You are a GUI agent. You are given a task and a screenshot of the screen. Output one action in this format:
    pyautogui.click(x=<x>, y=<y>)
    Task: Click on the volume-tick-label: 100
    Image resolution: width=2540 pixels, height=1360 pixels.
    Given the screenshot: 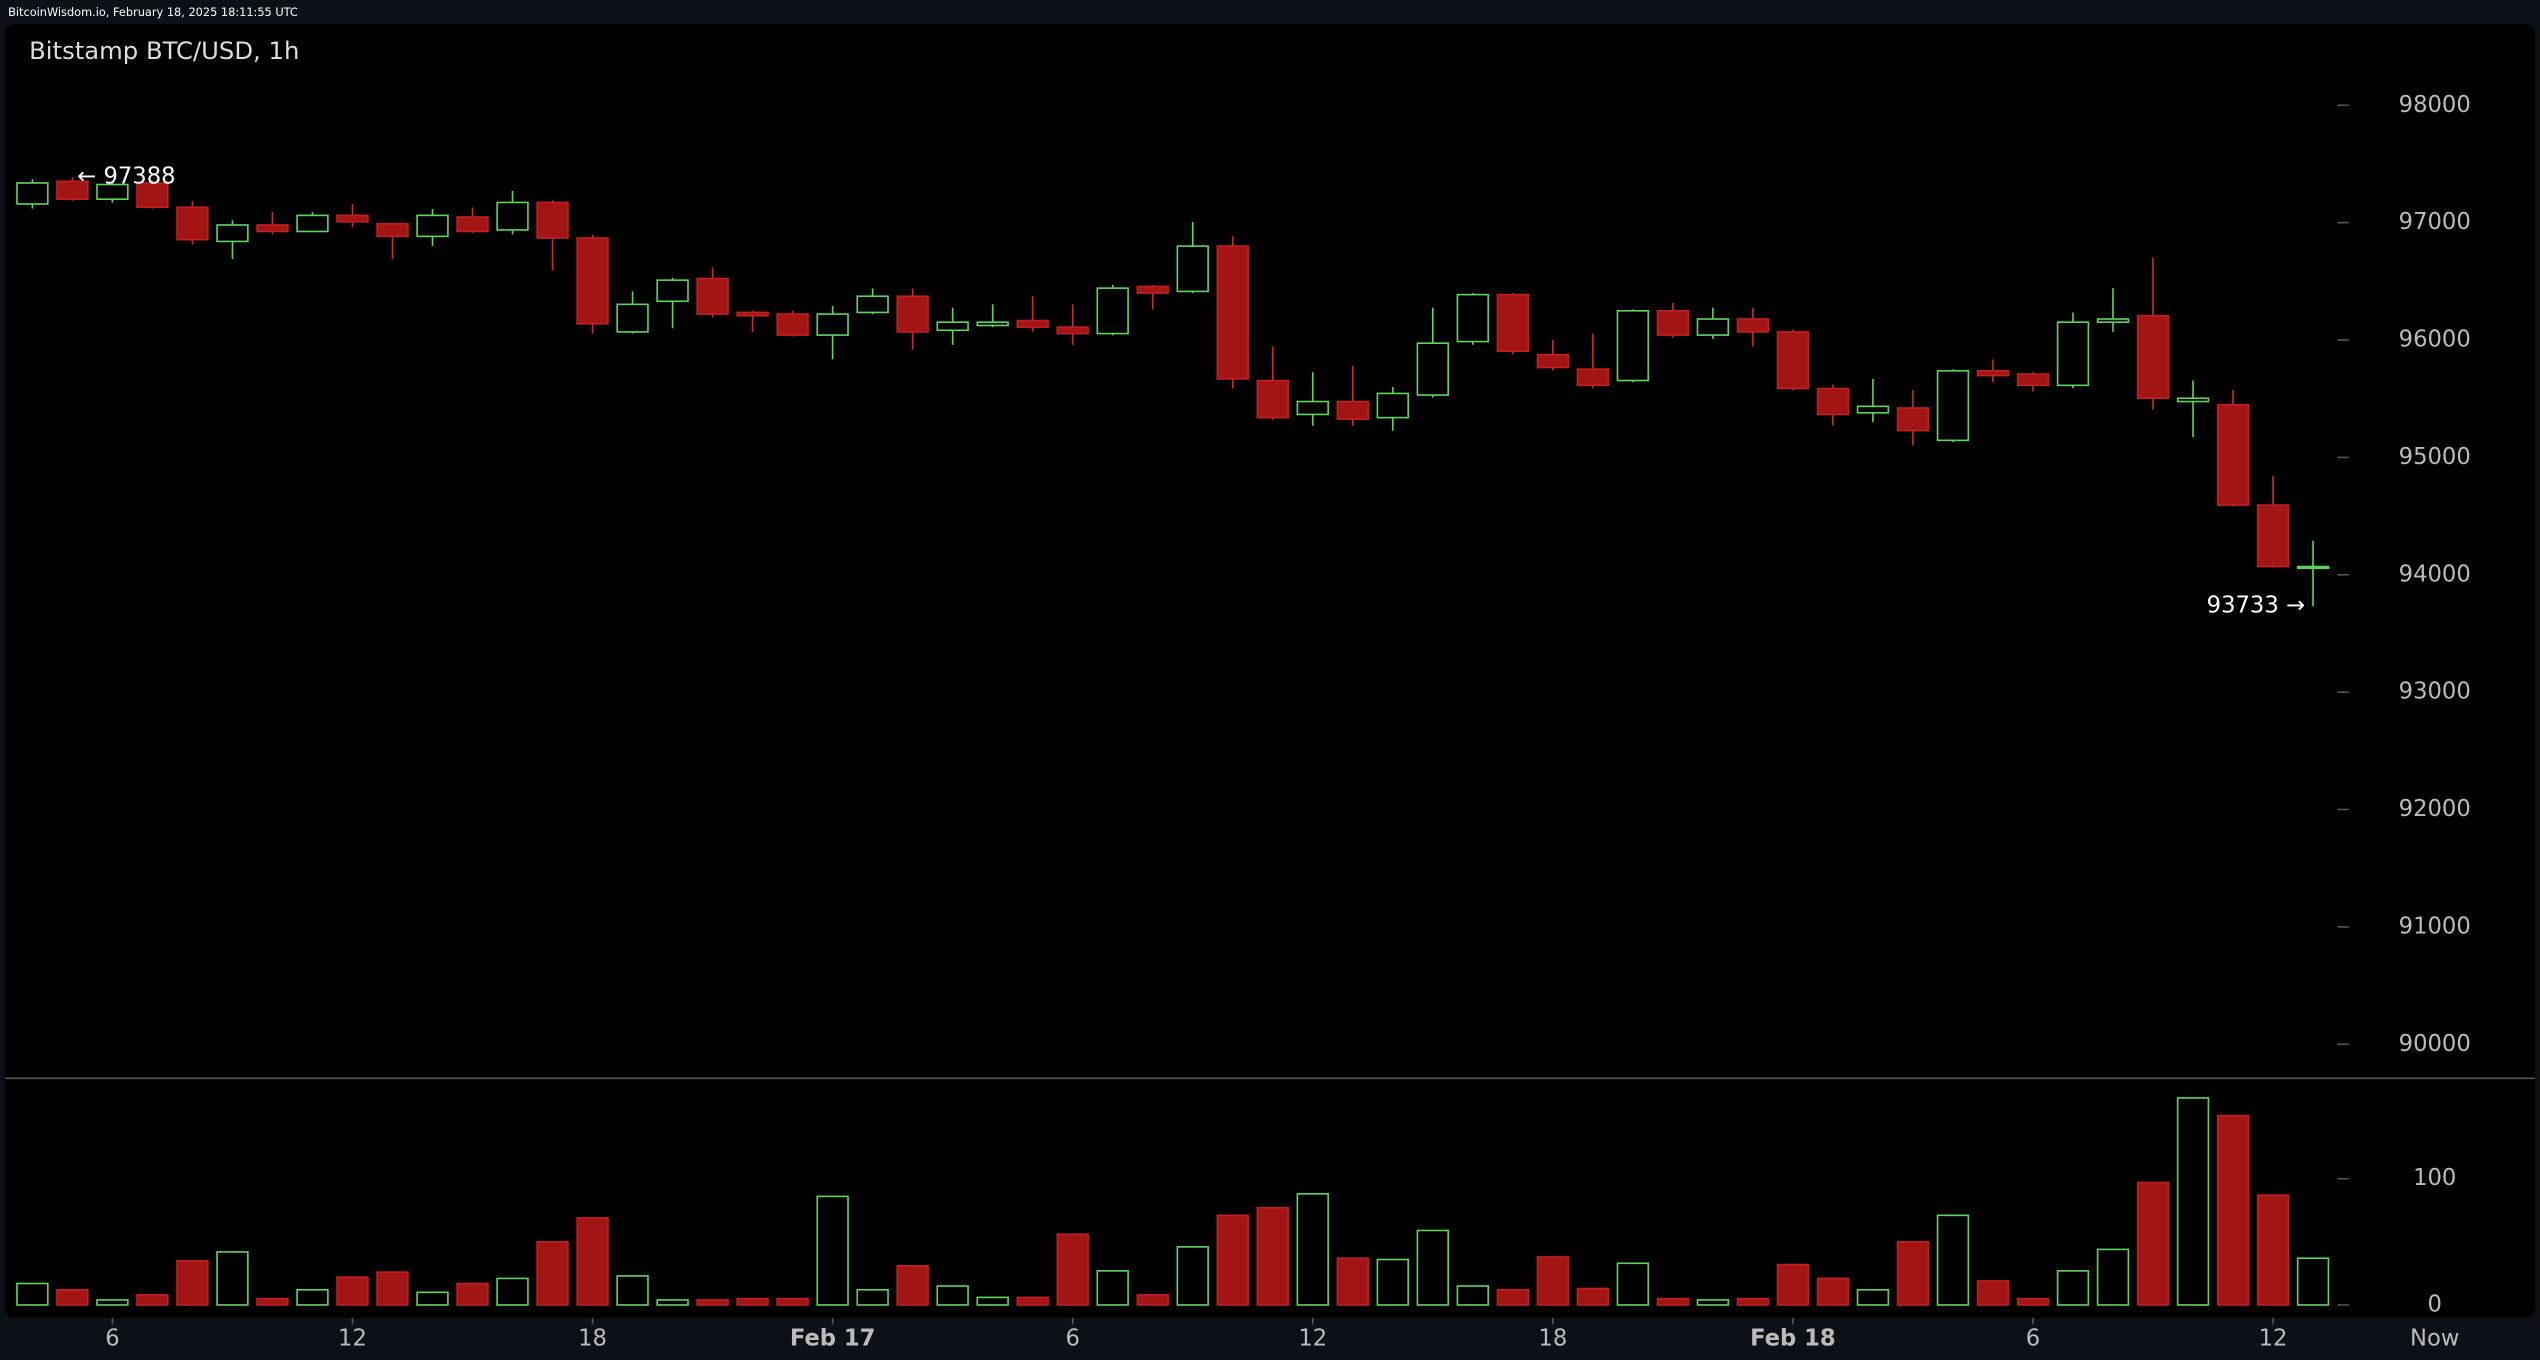 What is the action you would take?
    pyautogui.click(x=2434, y=1178)
    